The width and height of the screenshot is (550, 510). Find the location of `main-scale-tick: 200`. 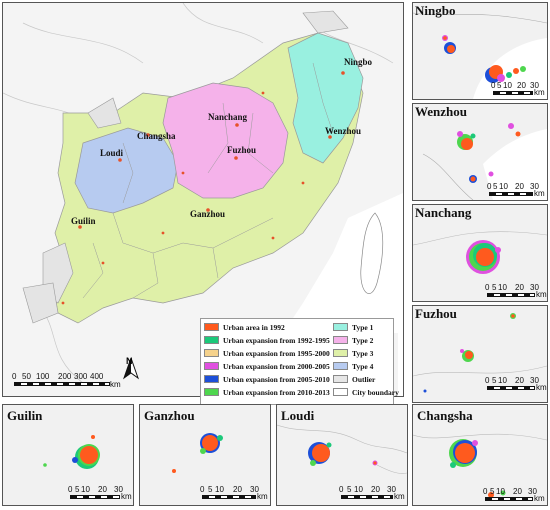

main-scale-tick: 200 is located at coordinates (65, 376).